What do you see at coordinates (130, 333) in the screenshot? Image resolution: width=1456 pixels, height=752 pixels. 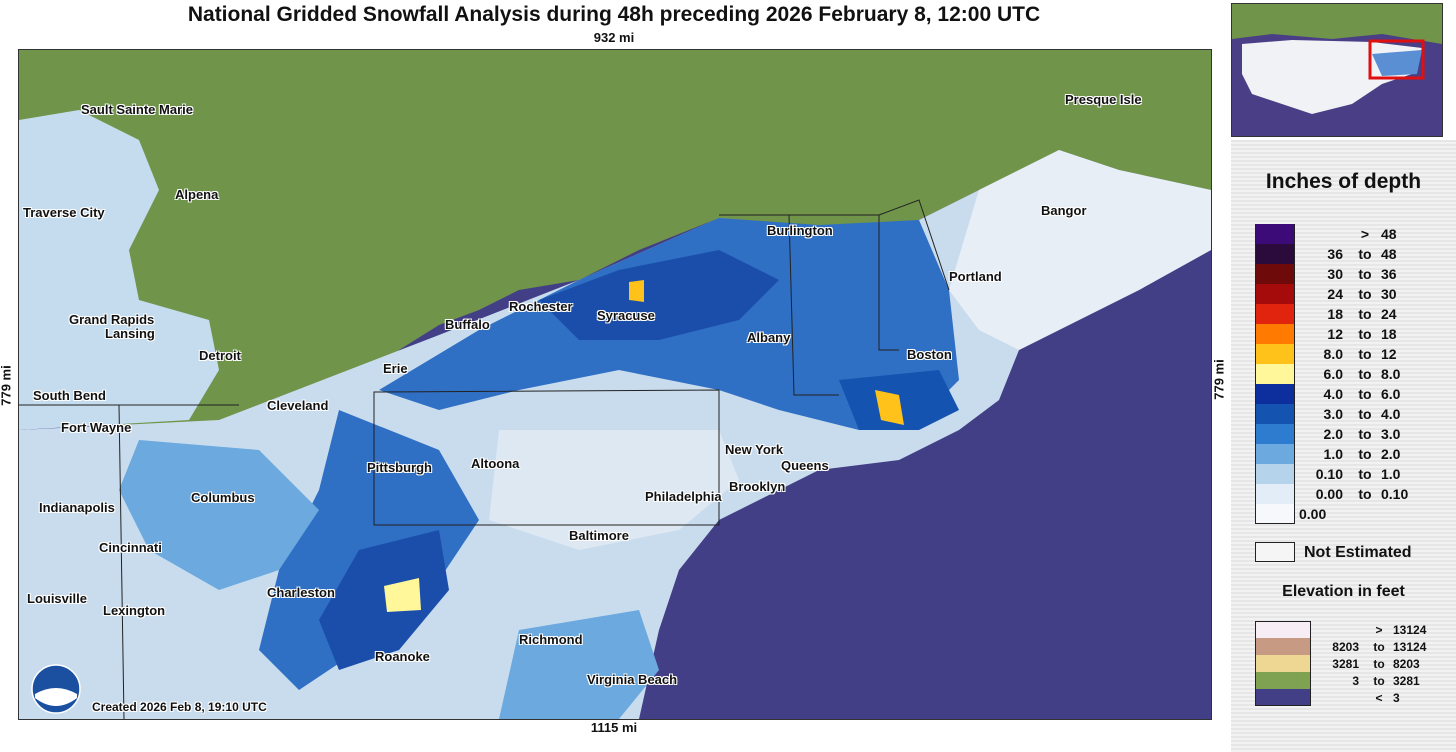 I see `city-label: Lansing` at bounding box center [130, 333].